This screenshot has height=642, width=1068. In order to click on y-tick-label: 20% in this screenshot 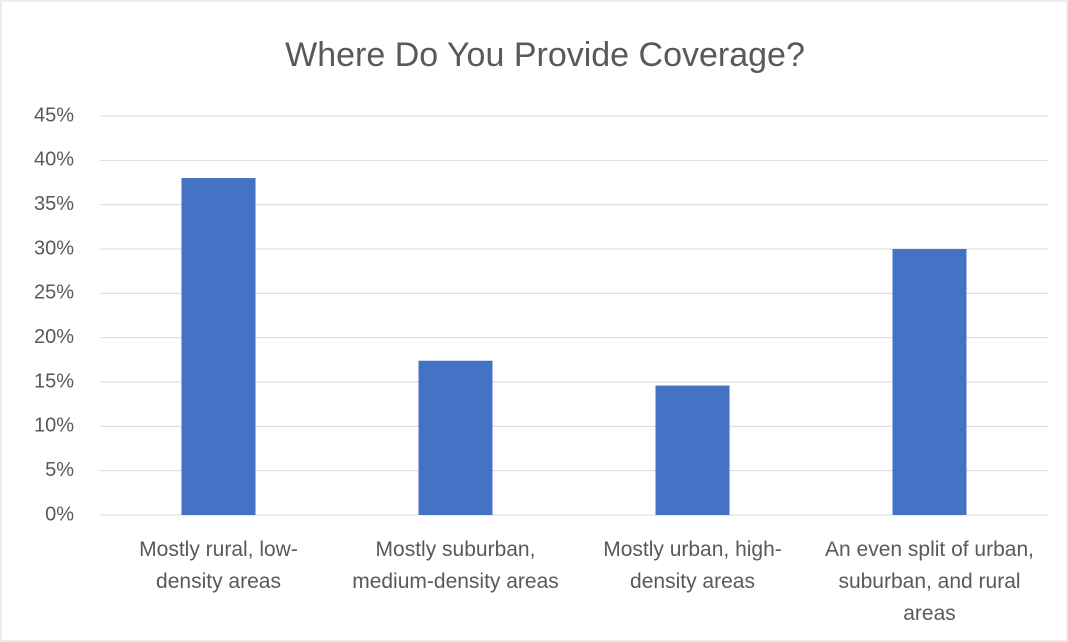, I will do `click(54, 337)`.